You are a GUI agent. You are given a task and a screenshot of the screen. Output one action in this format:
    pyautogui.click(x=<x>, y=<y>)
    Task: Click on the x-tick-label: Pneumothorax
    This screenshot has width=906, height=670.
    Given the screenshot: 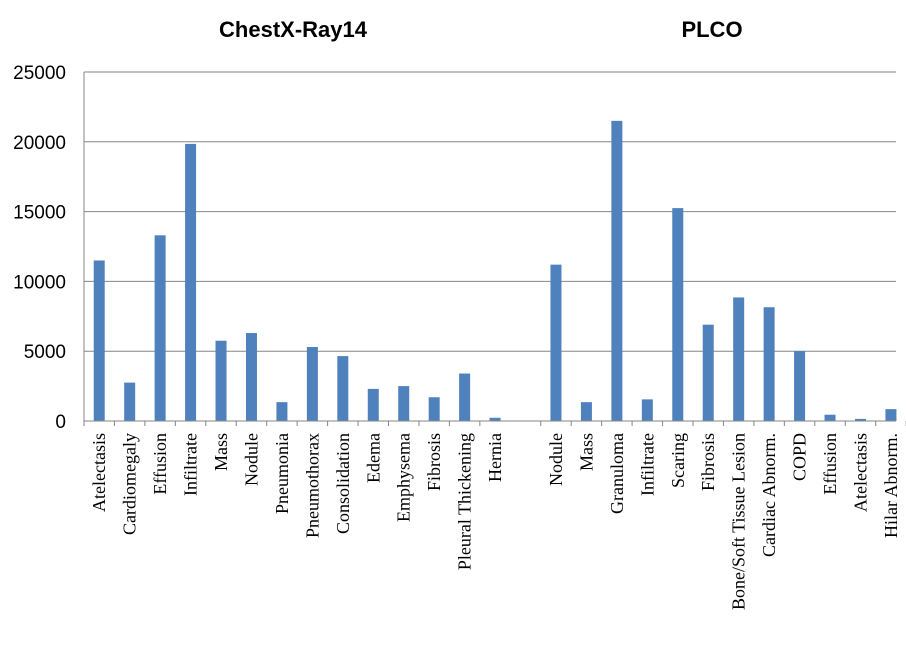 What is the action you would take?
    pyautogui.click(x=312, y=485)
    